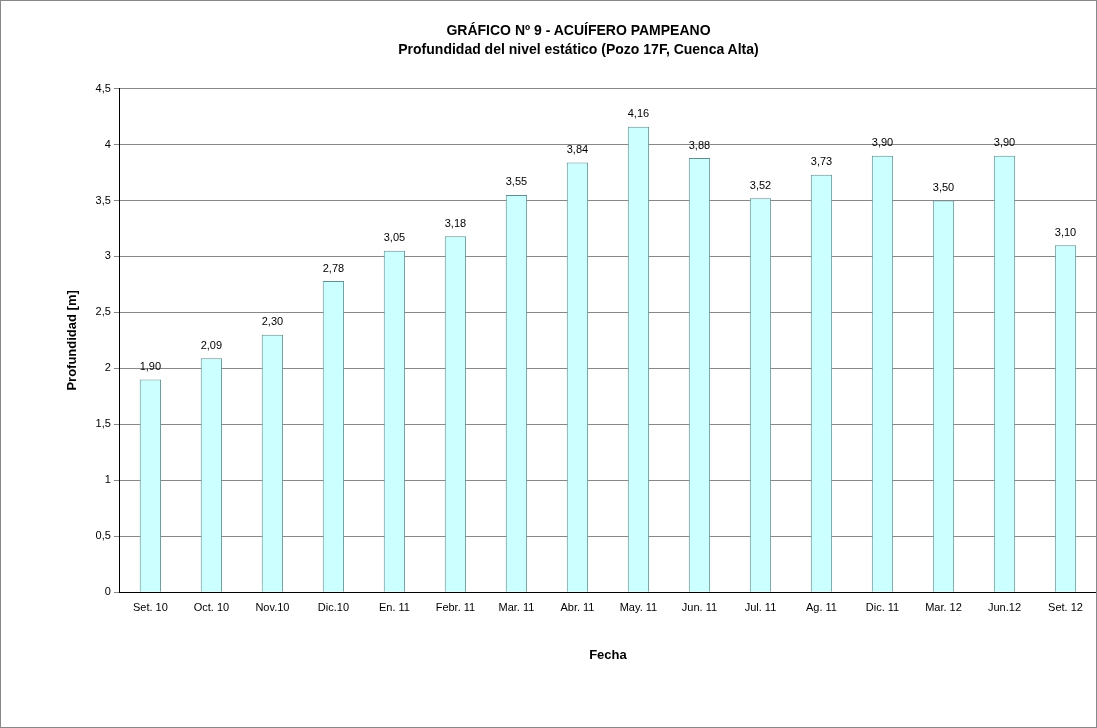 This screenshot has width=1097, height=728. Describe the element at coordinates (107, 367) in the screenshot. I see `y-tick-label: 2` at that location.